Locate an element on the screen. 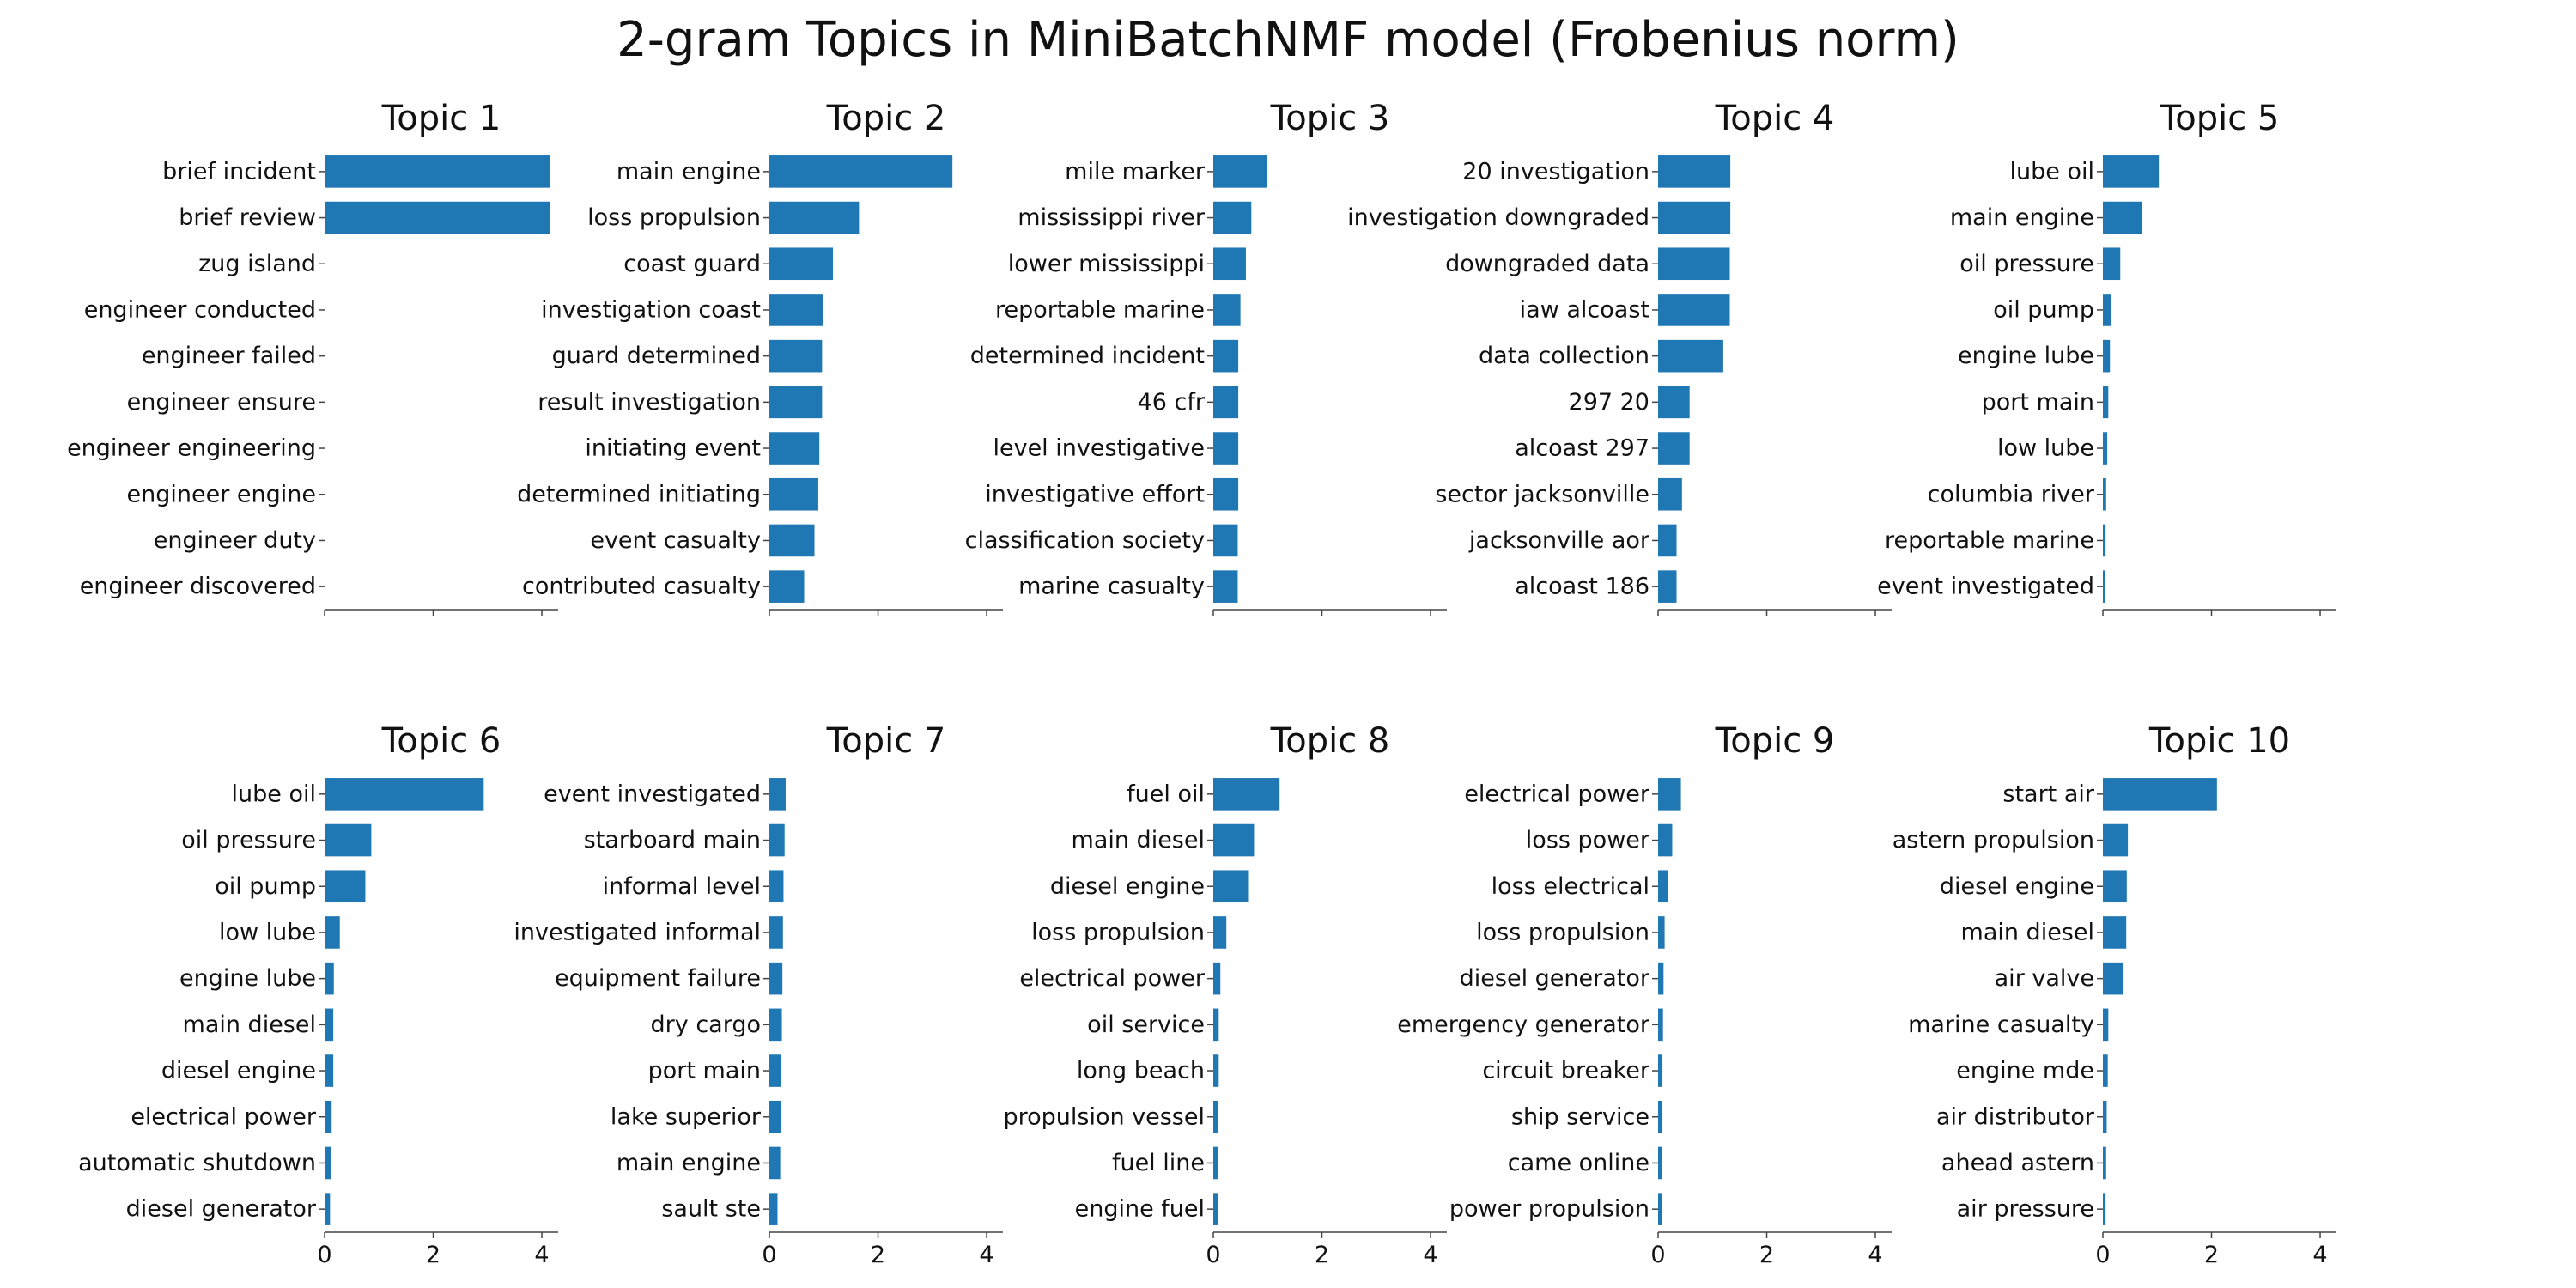  topic-title: Topic 4 is located at coordinates (1775, 118).